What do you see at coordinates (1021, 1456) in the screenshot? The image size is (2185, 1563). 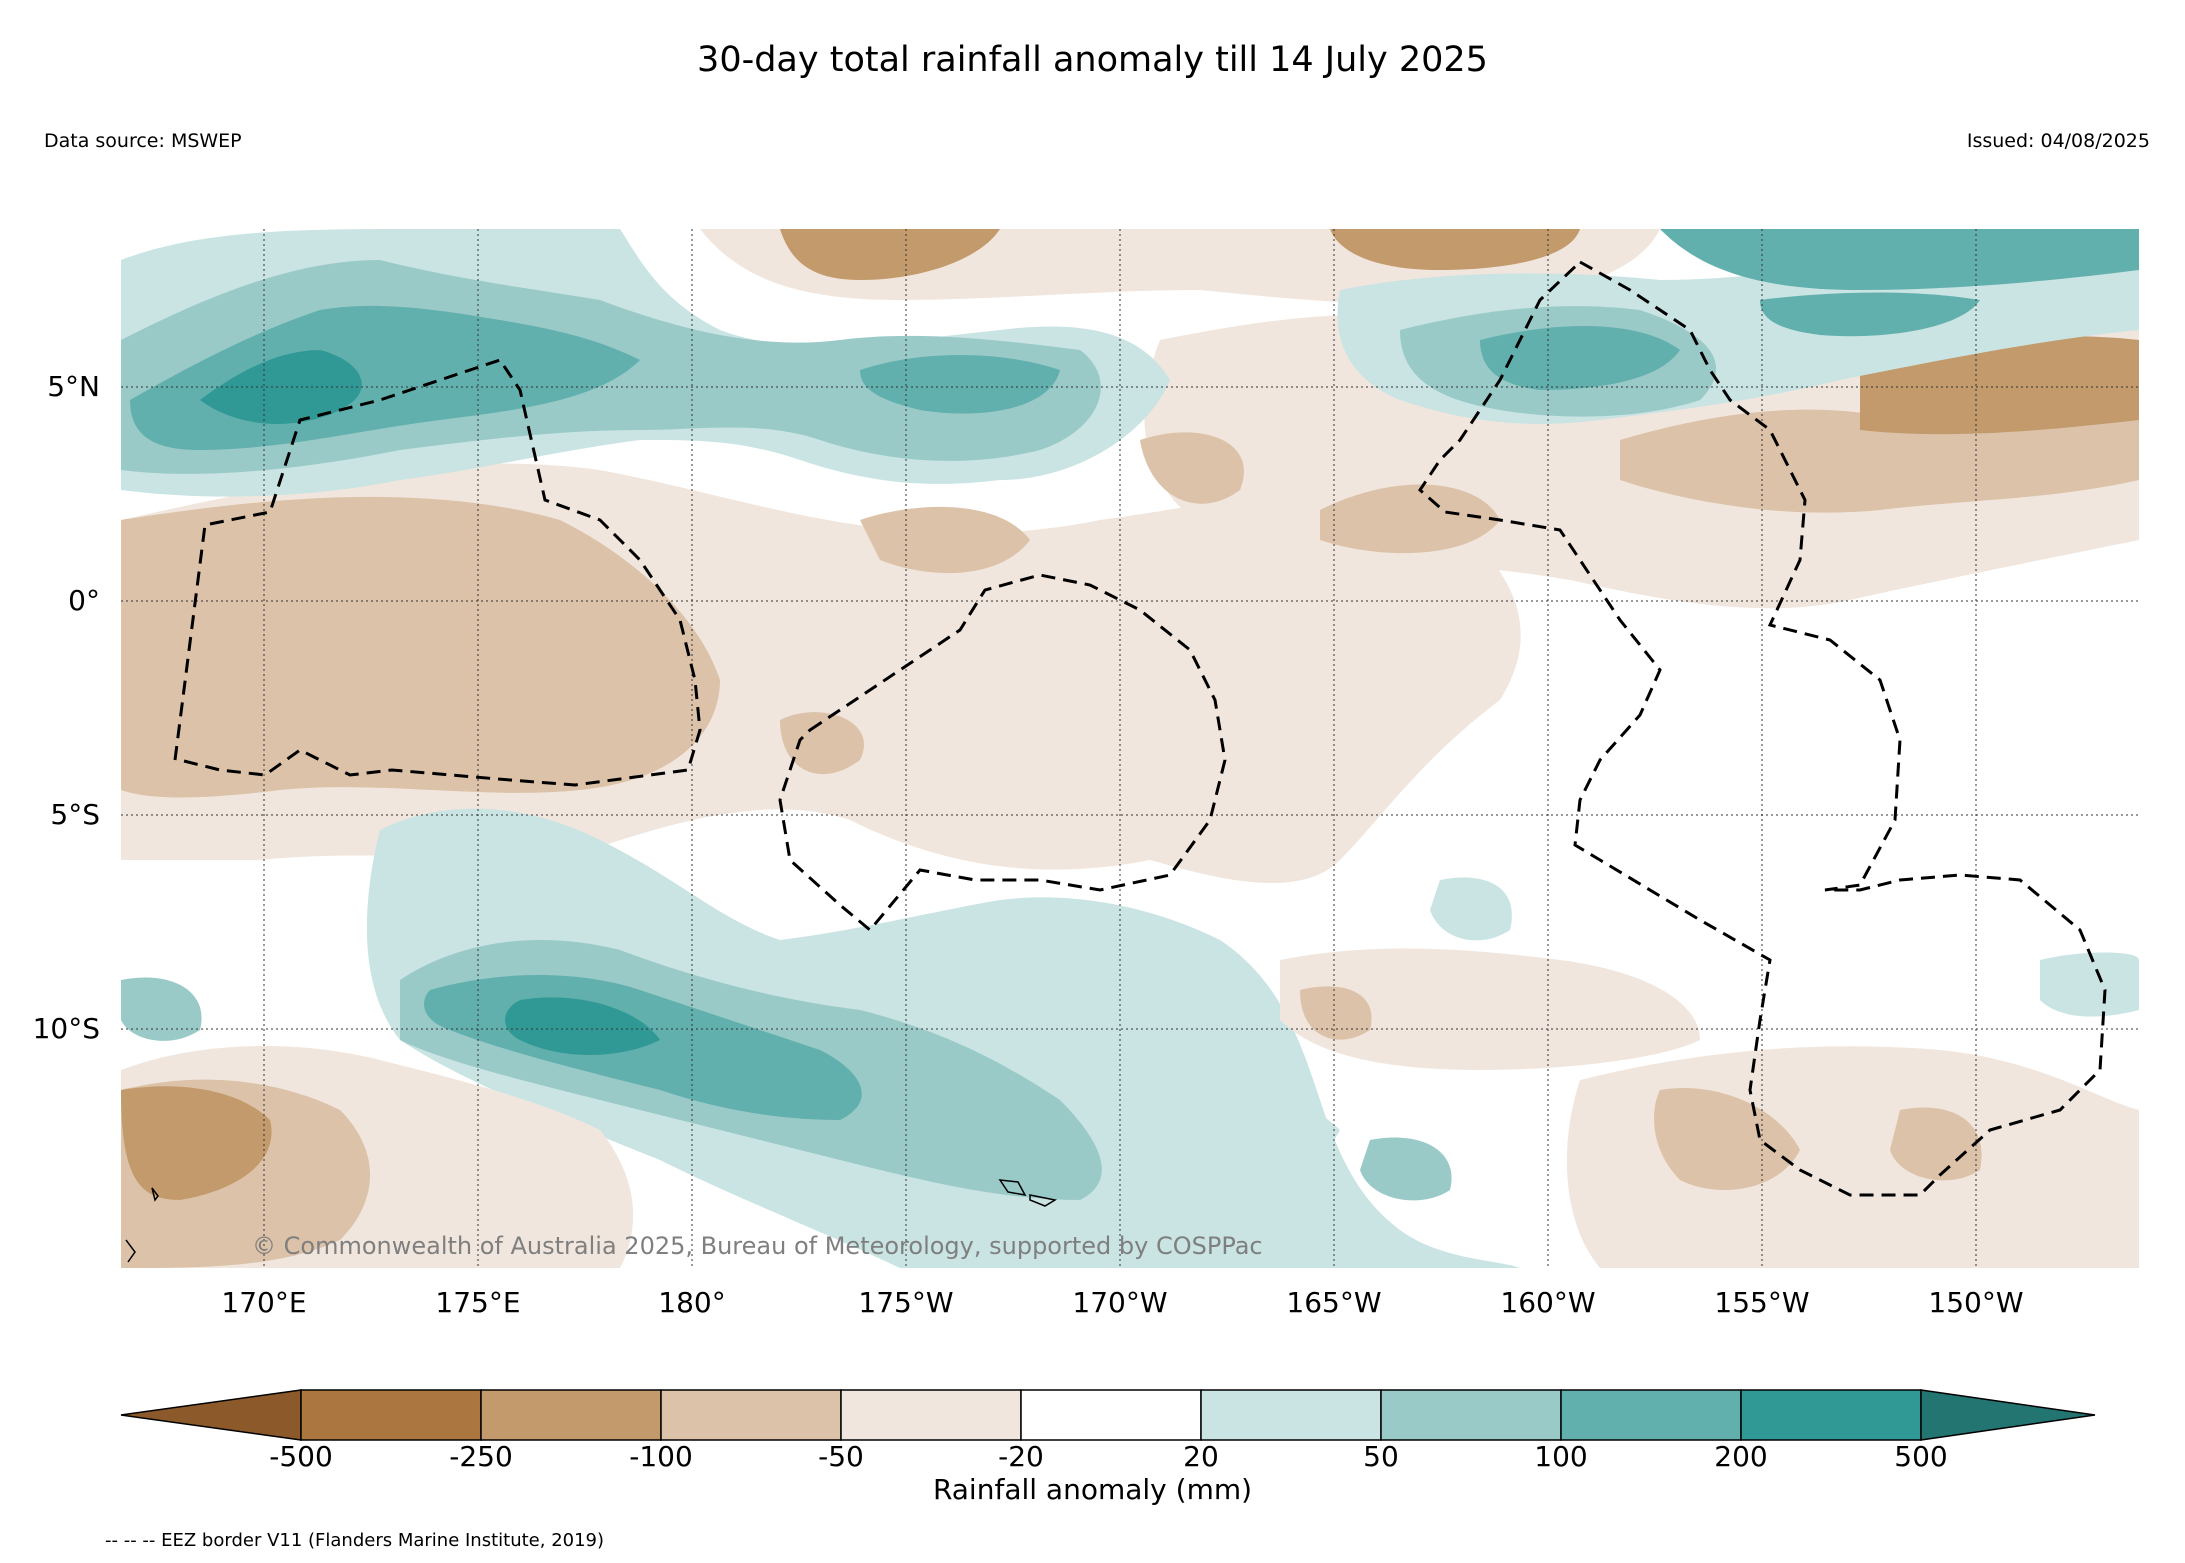 I see `colorbar-tick: -20` at bounding box center [1021, 1456].